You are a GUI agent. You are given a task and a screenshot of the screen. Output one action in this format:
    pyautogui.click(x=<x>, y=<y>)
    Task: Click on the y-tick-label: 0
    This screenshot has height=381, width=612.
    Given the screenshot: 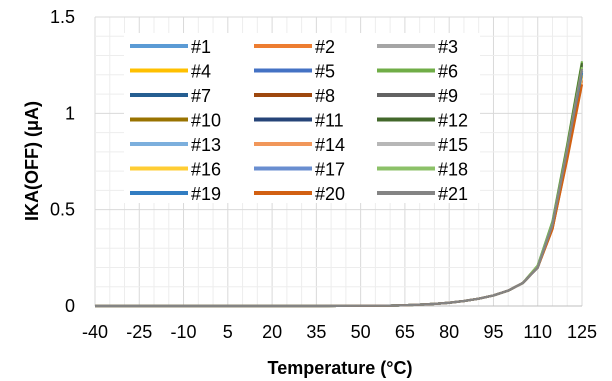 What is the action you would take?
    pyautogui.click(x=70, y=306)
    